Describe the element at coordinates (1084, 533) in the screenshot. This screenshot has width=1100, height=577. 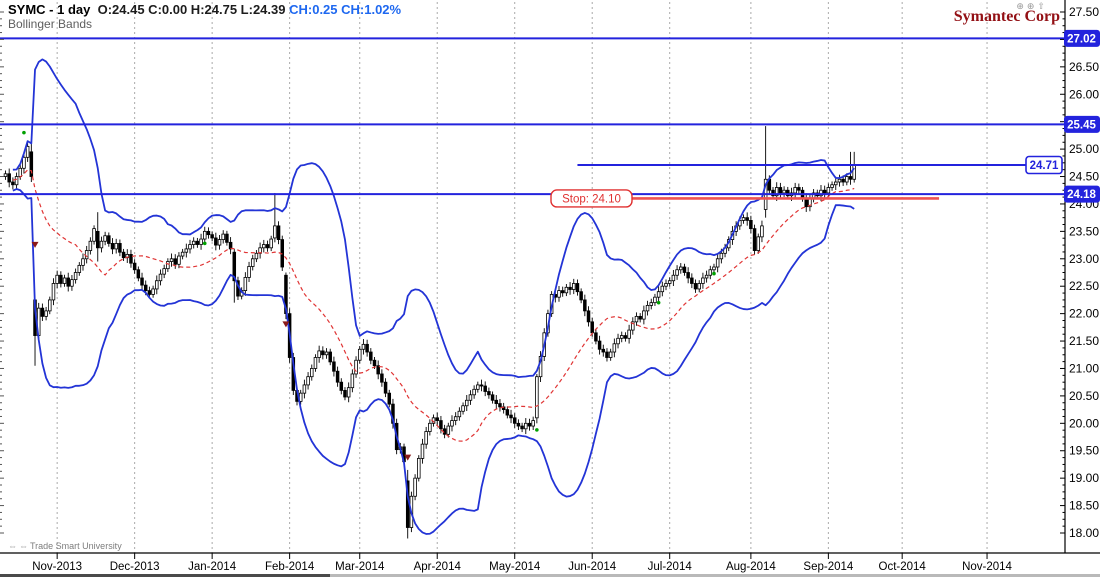
I see `price-axis-label: 18.00` at that location.